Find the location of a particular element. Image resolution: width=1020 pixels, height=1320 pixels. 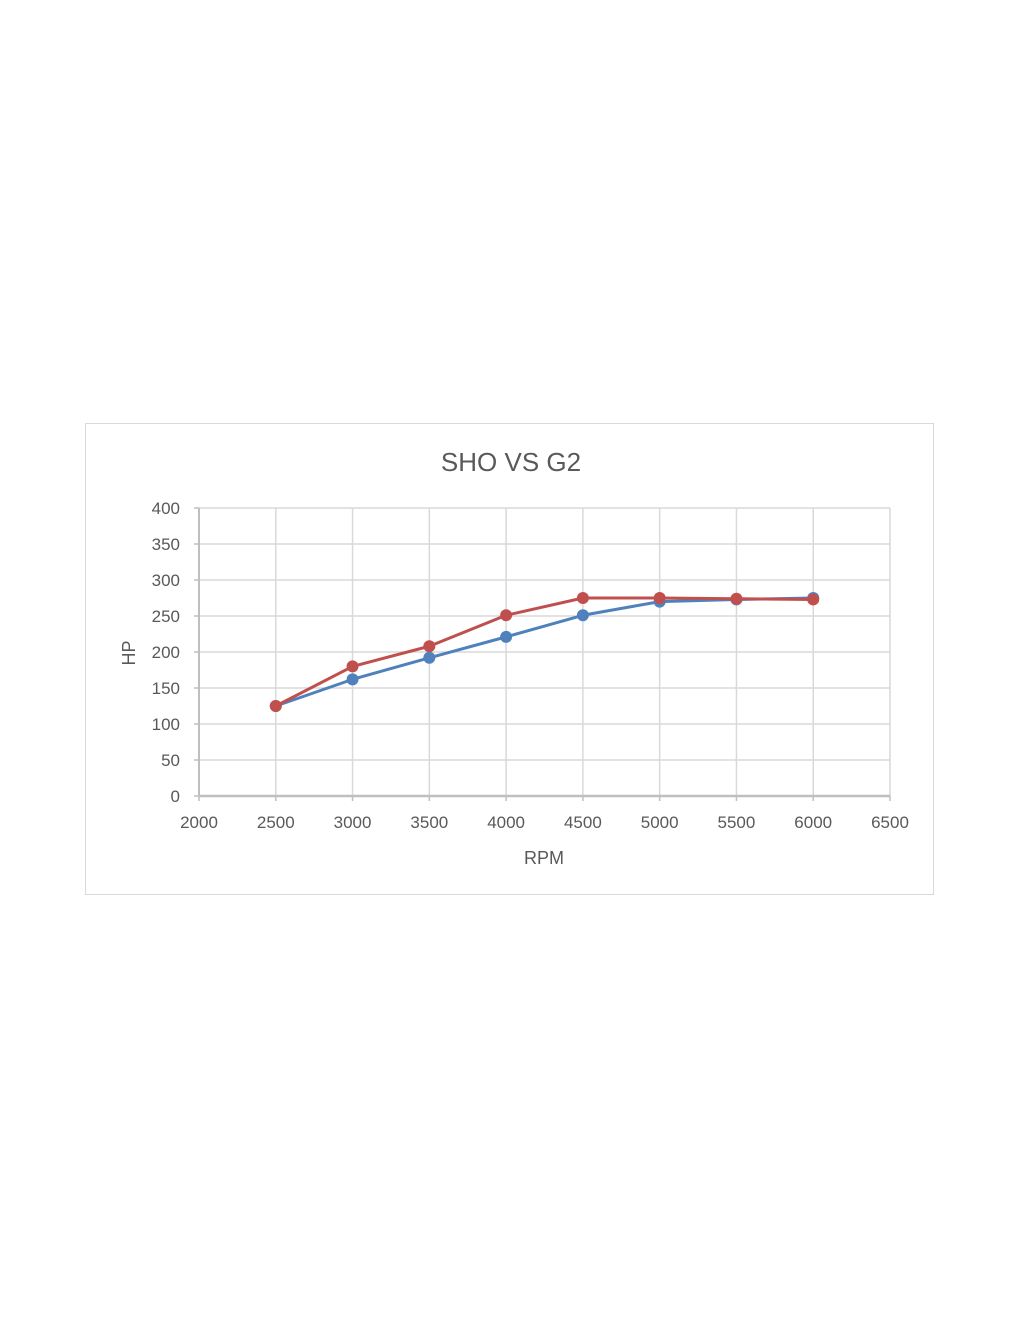

x-tick-labels: 2000 2500 3000 3500 4000 4500 5000 5500 6000 6500 is located at coordinates (544, 822).